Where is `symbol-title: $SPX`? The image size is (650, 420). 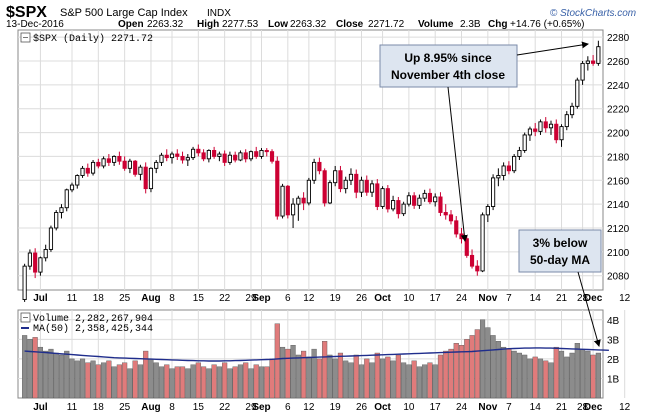
symbol-title: $SPX is located at coordinates (26, 12).